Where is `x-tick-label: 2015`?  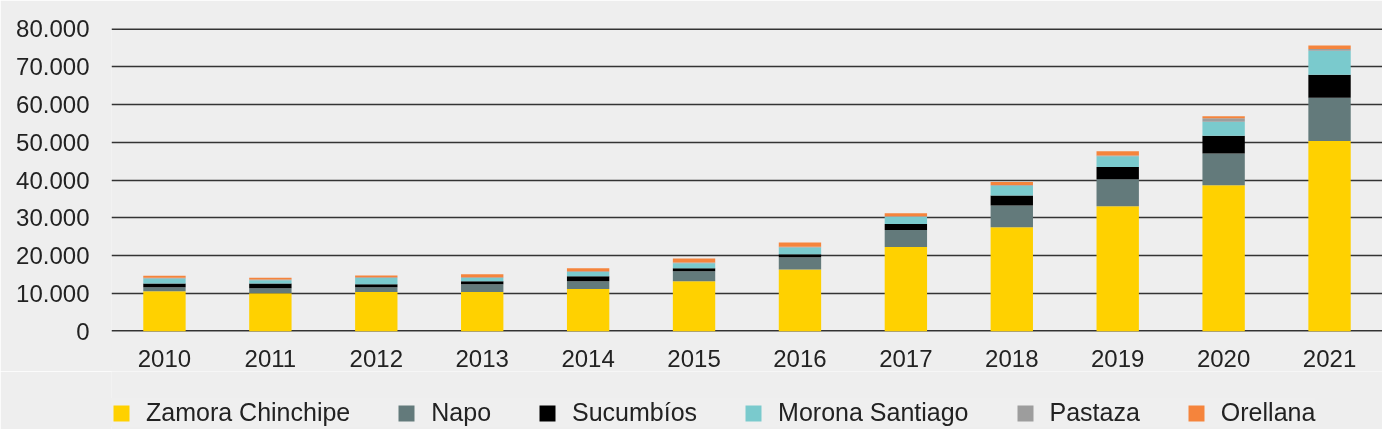 x-tick-label: 2015 is located at coordinates (694, 358).